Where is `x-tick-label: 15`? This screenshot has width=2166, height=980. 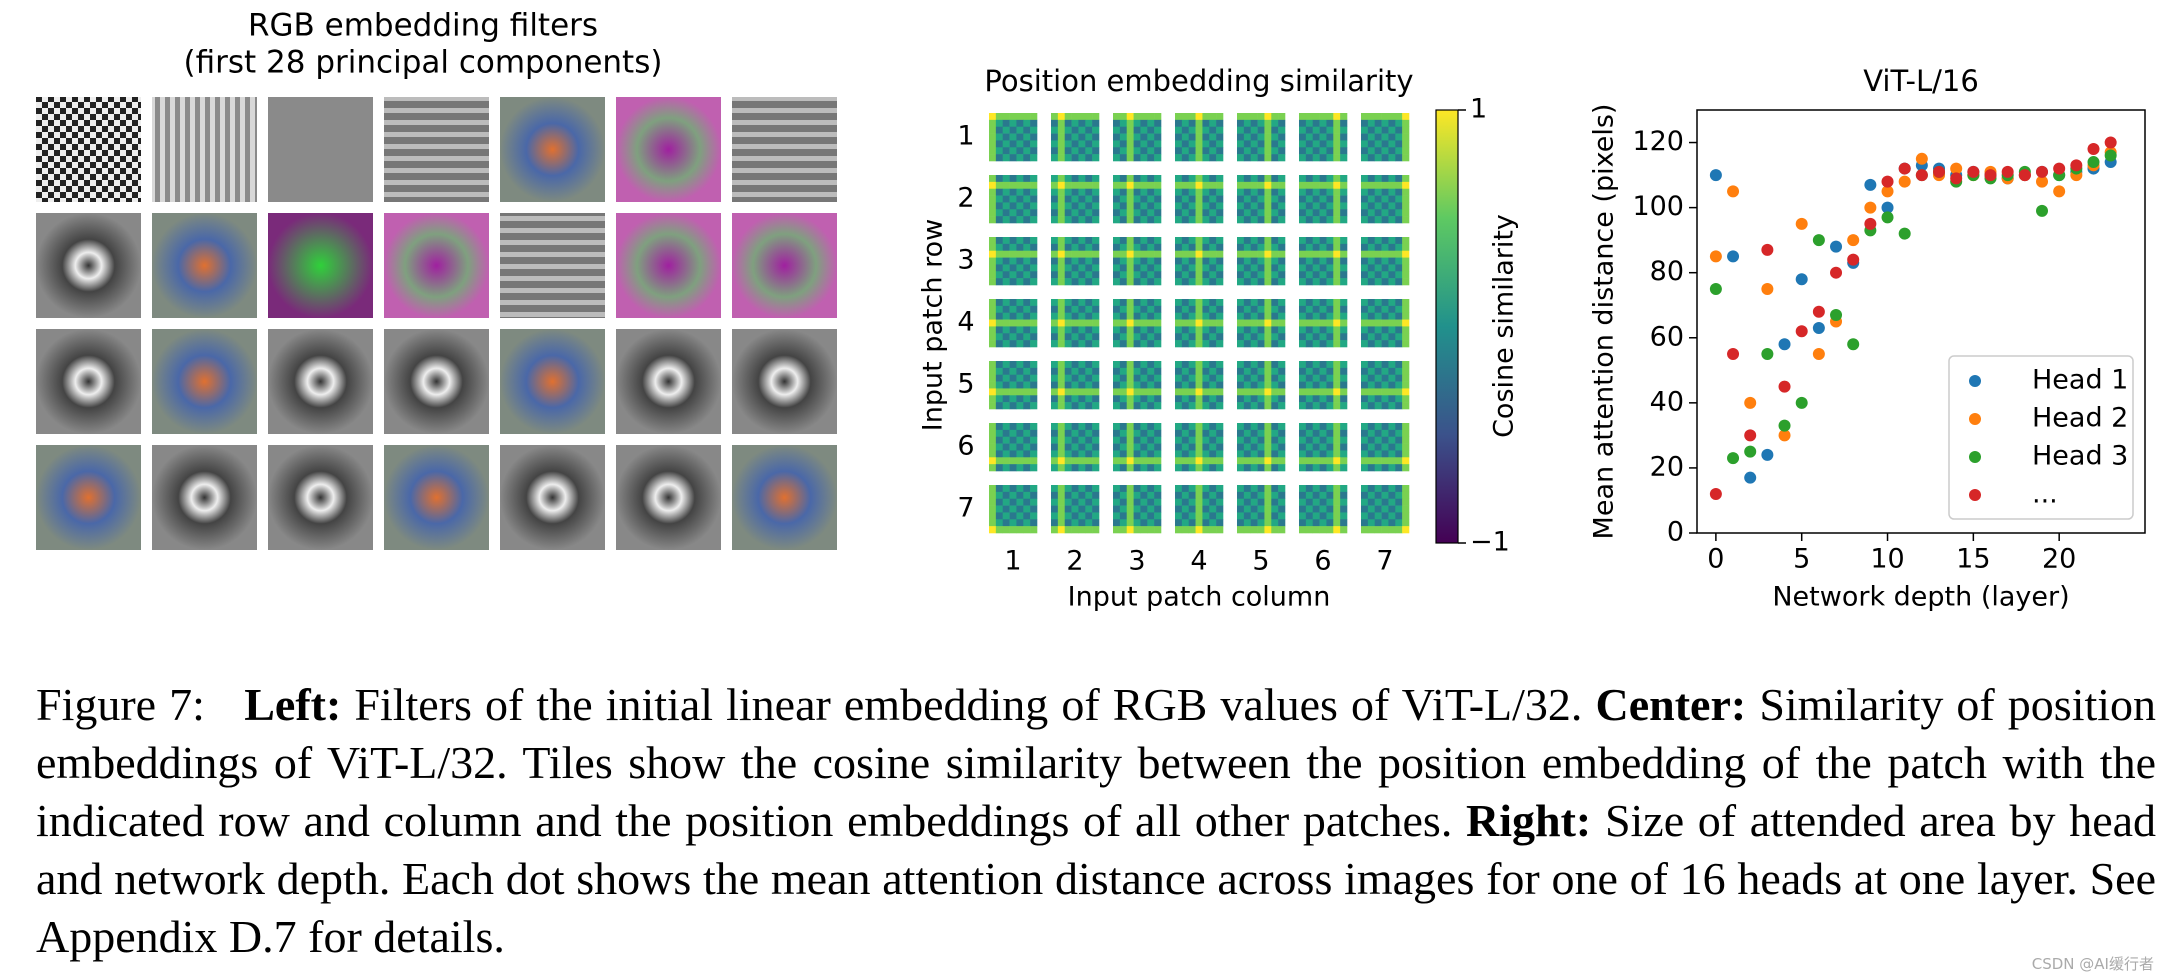
x-tick-label: 15 is located at coordinates (1973, 559).